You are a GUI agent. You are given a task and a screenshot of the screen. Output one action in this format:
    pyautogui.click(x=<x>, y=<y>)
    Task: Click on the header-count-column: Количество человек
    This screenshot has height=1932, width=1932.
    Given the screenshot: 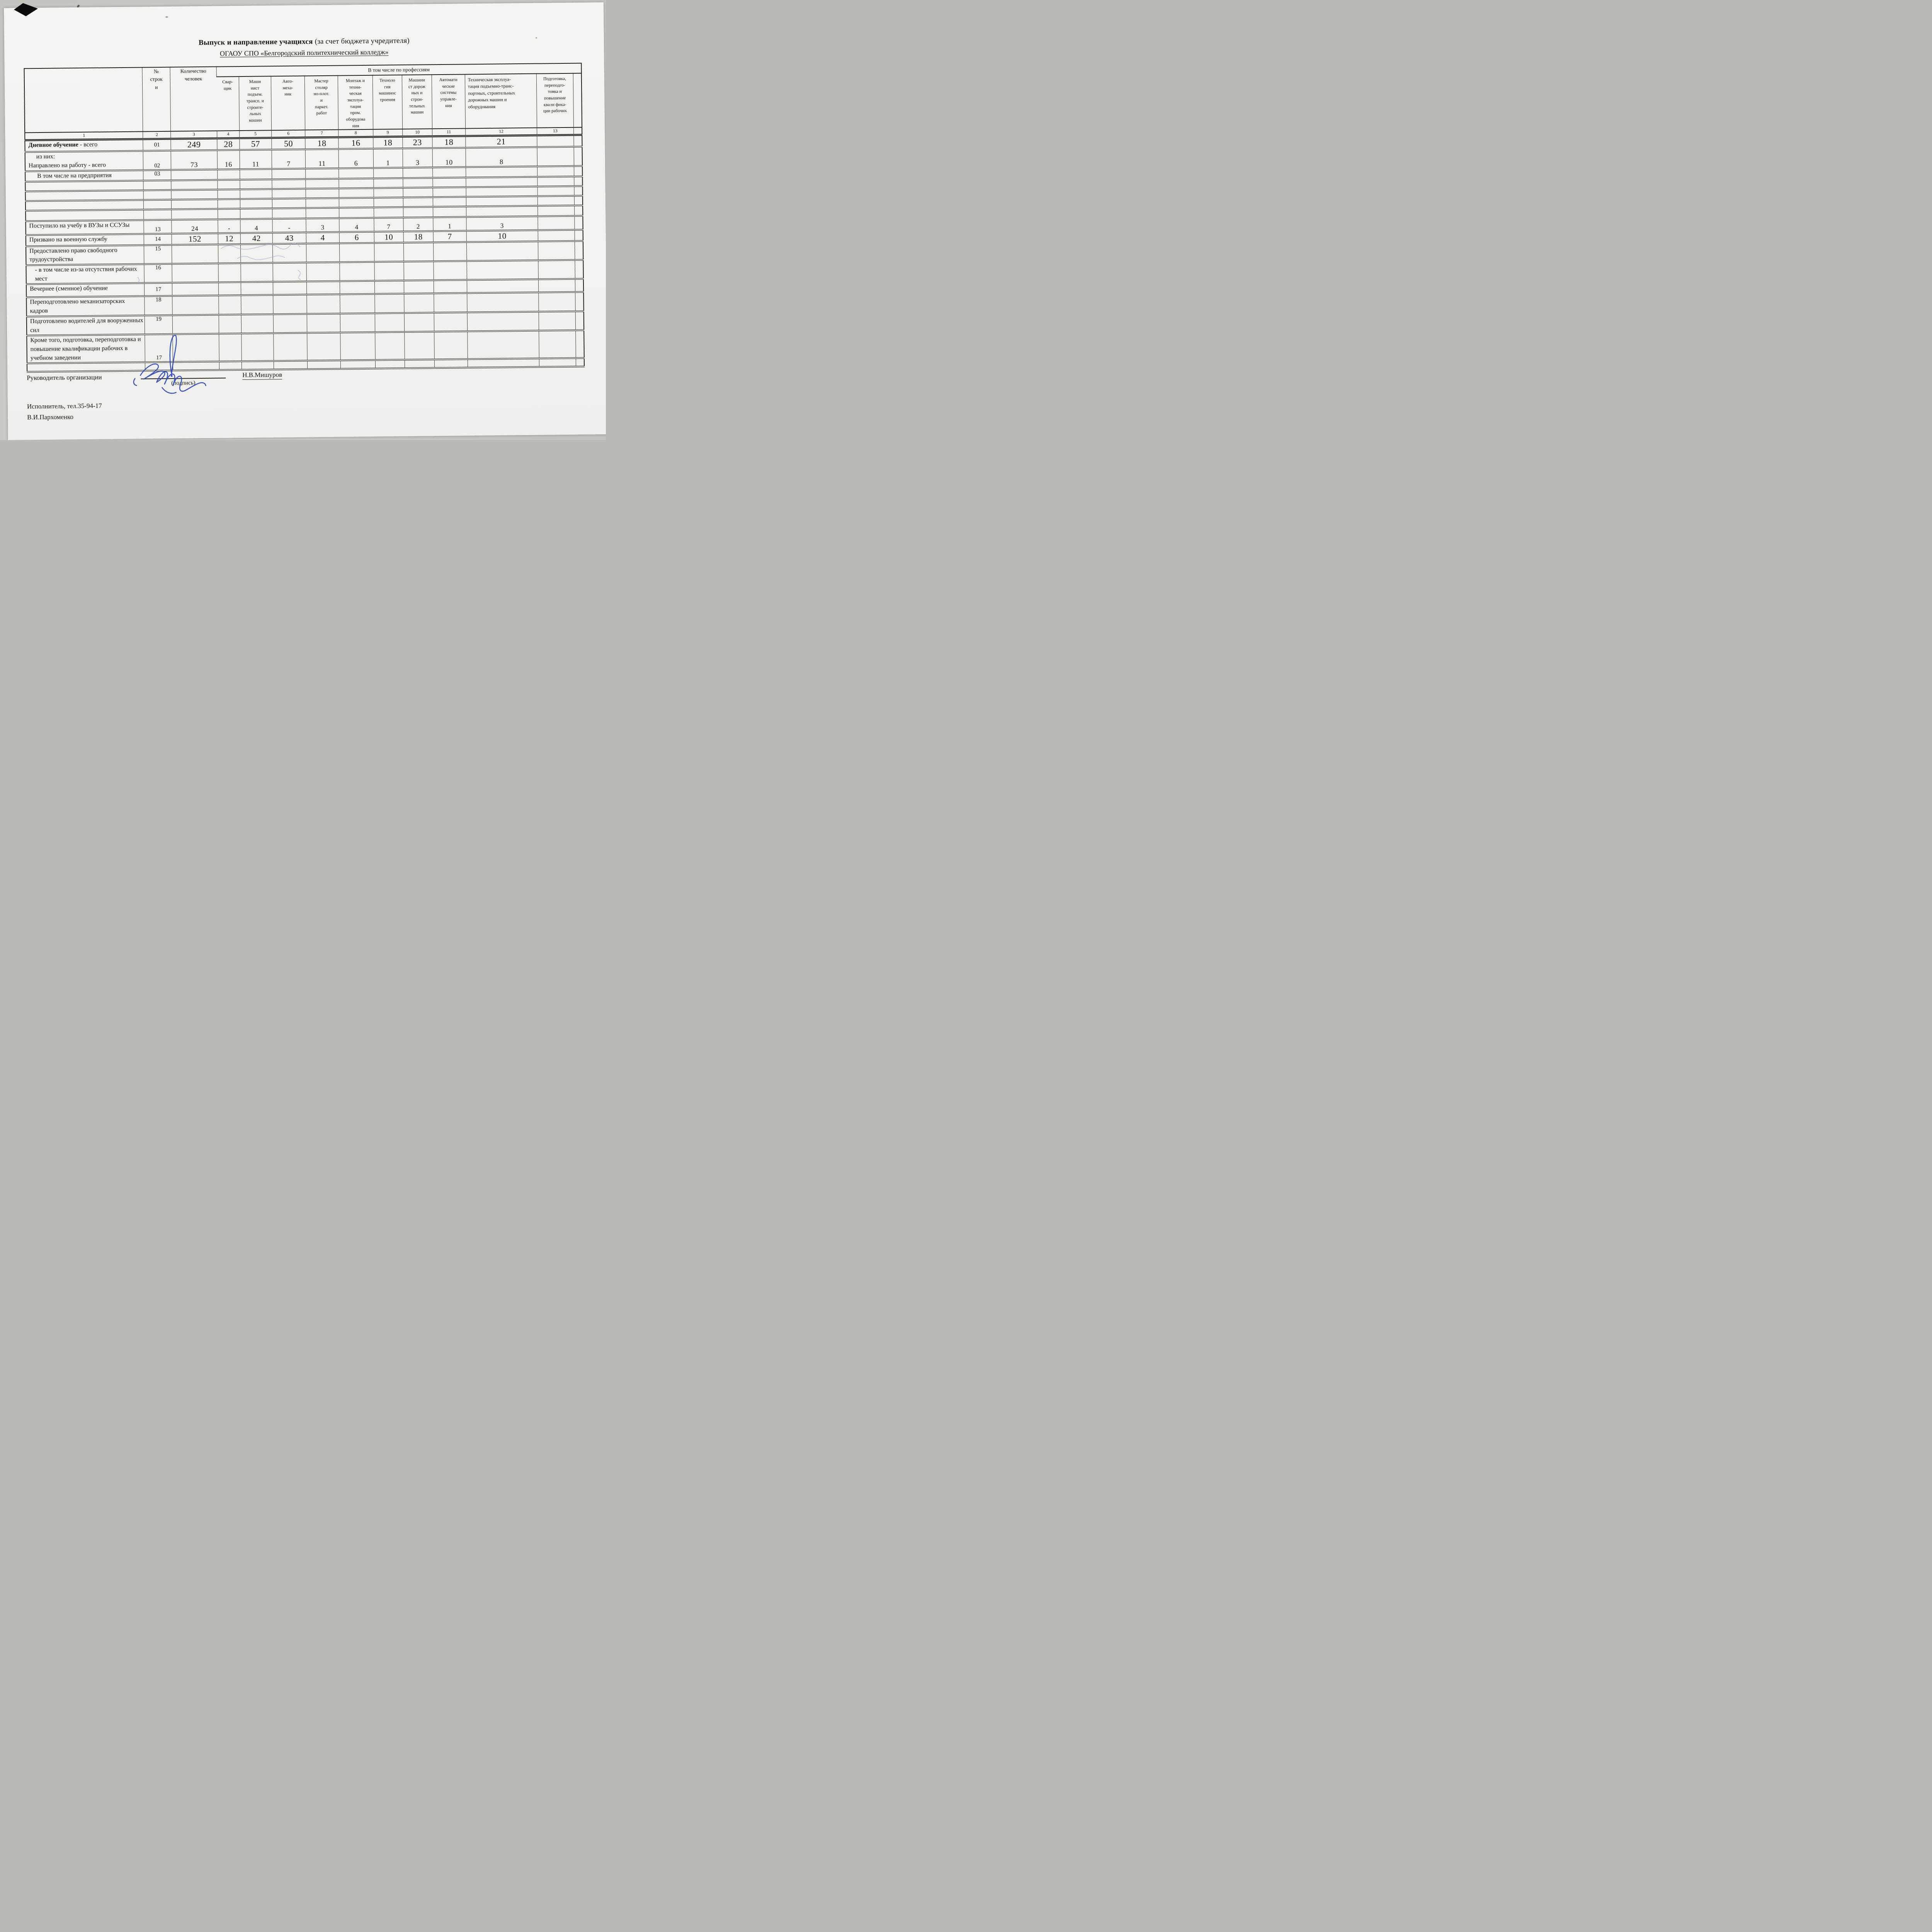 What is the action you would take?
    pyautogui.click(x=193, y=99)
    